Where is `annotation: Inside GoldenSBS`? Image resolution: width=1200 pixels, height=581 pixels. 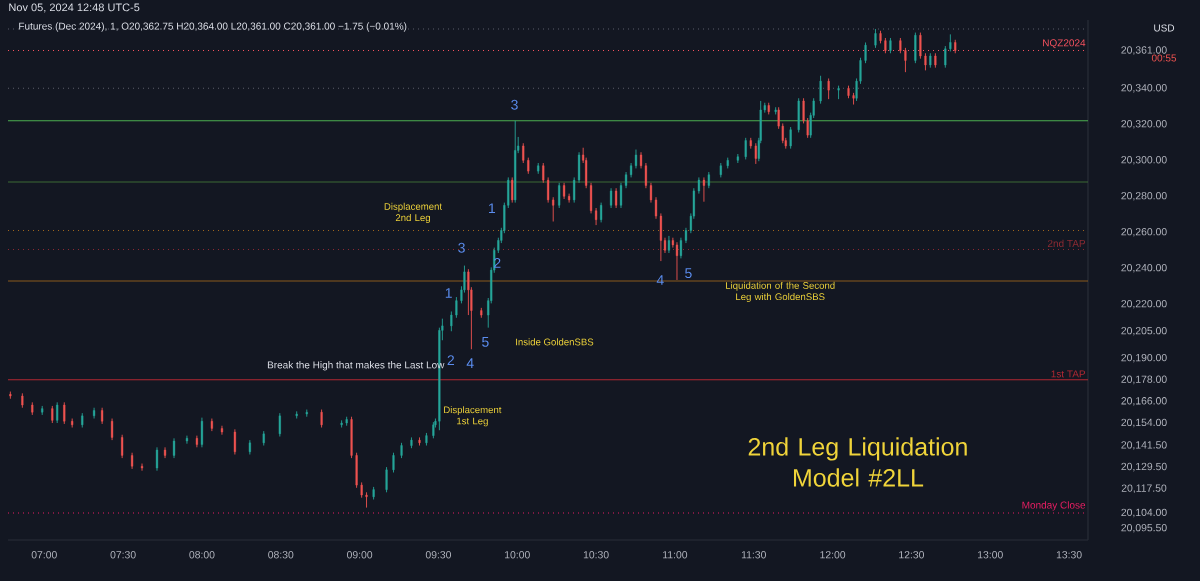
annotation: Inside GoldenSBS is located at coordinates (555, 342).